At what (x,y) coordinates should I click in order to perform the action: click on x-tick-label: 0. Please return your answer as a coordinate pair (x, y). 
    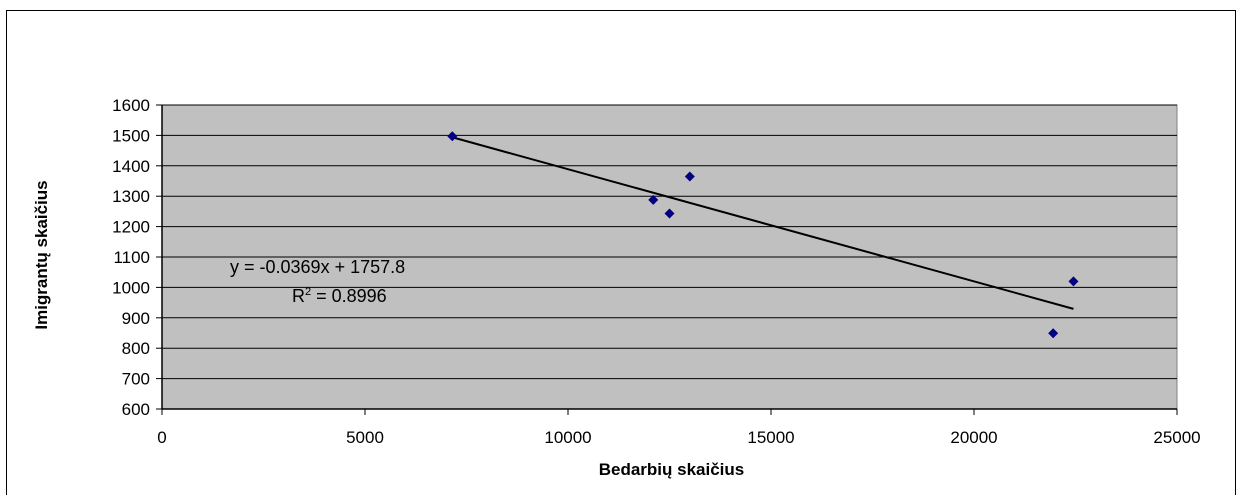
    Looking at the image, I should click on (161, 437).